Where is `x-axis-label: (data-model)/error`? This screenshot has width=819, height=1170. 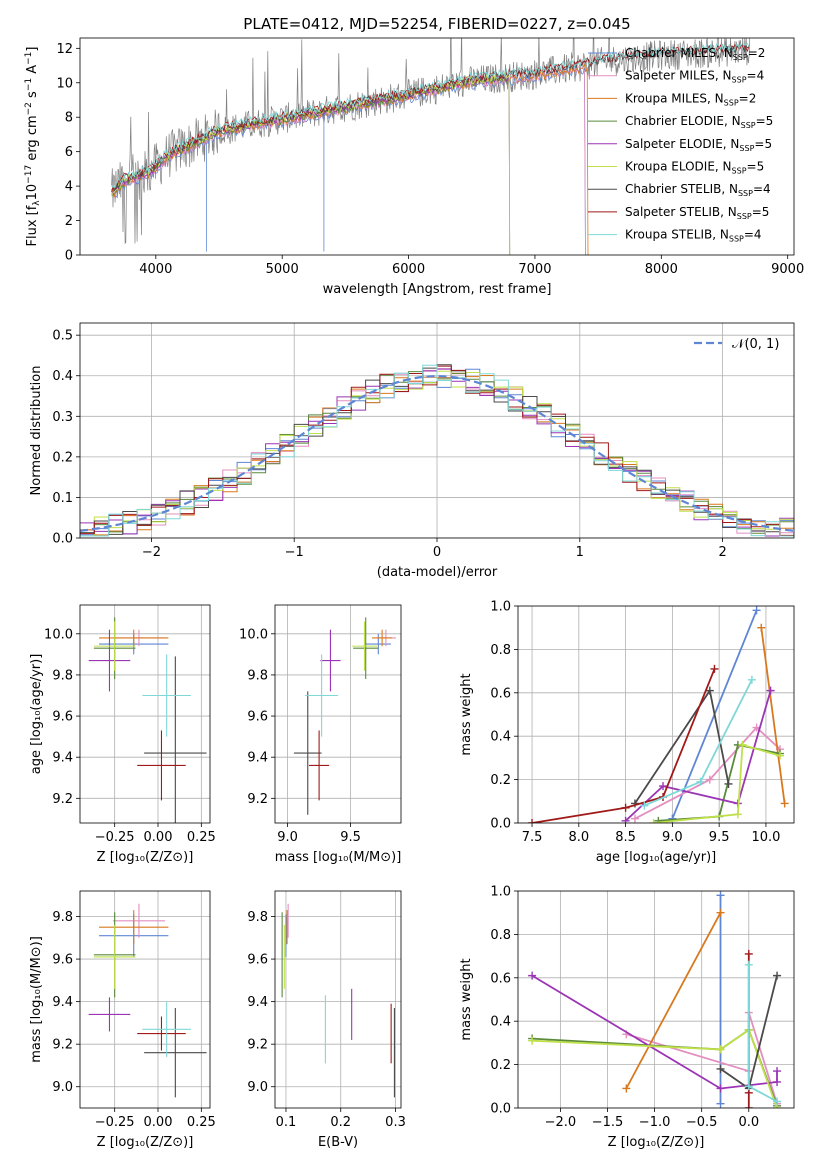 x-axis-label: (data-model)/error is located at coordinates (437, 572).